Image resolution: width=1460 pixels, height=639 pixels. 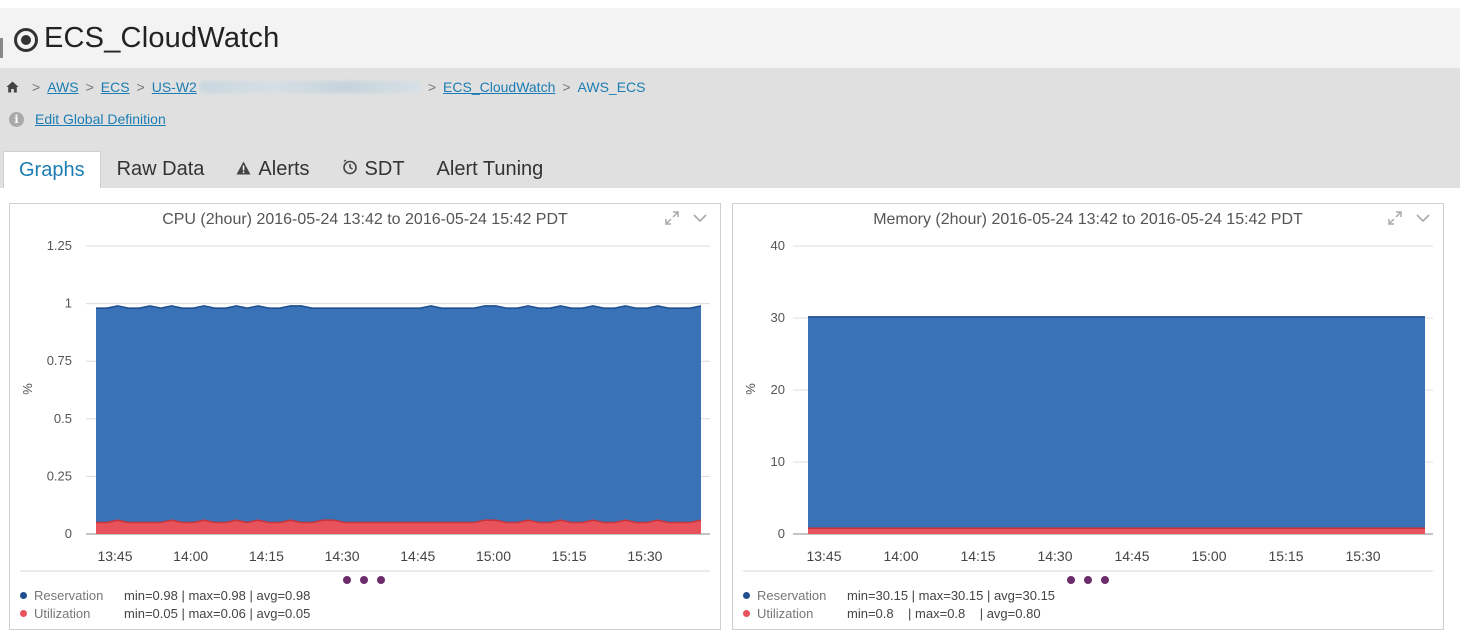 I want to click on tab-label: SDT, so click(x=384, y=169).